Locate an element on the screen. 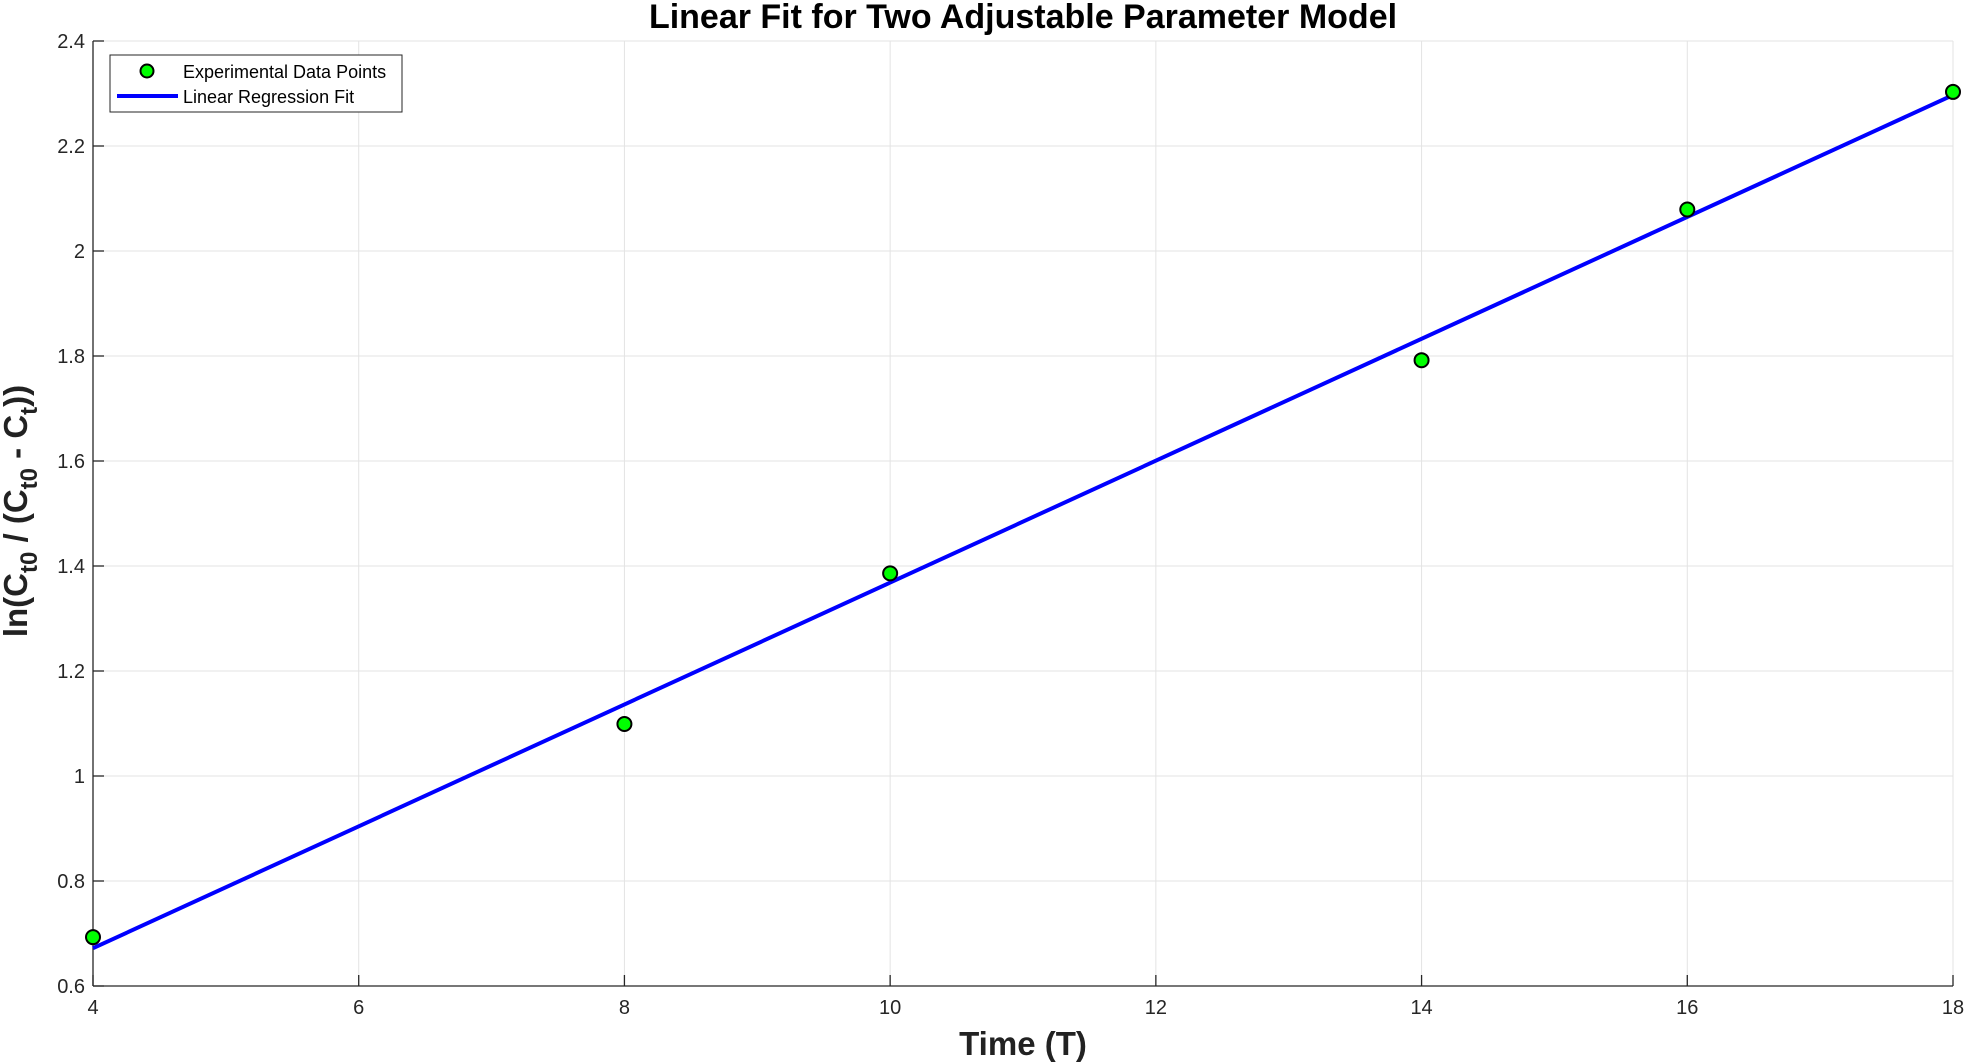  y-tick-label: 2.2 is located at coordinates (71, 147).